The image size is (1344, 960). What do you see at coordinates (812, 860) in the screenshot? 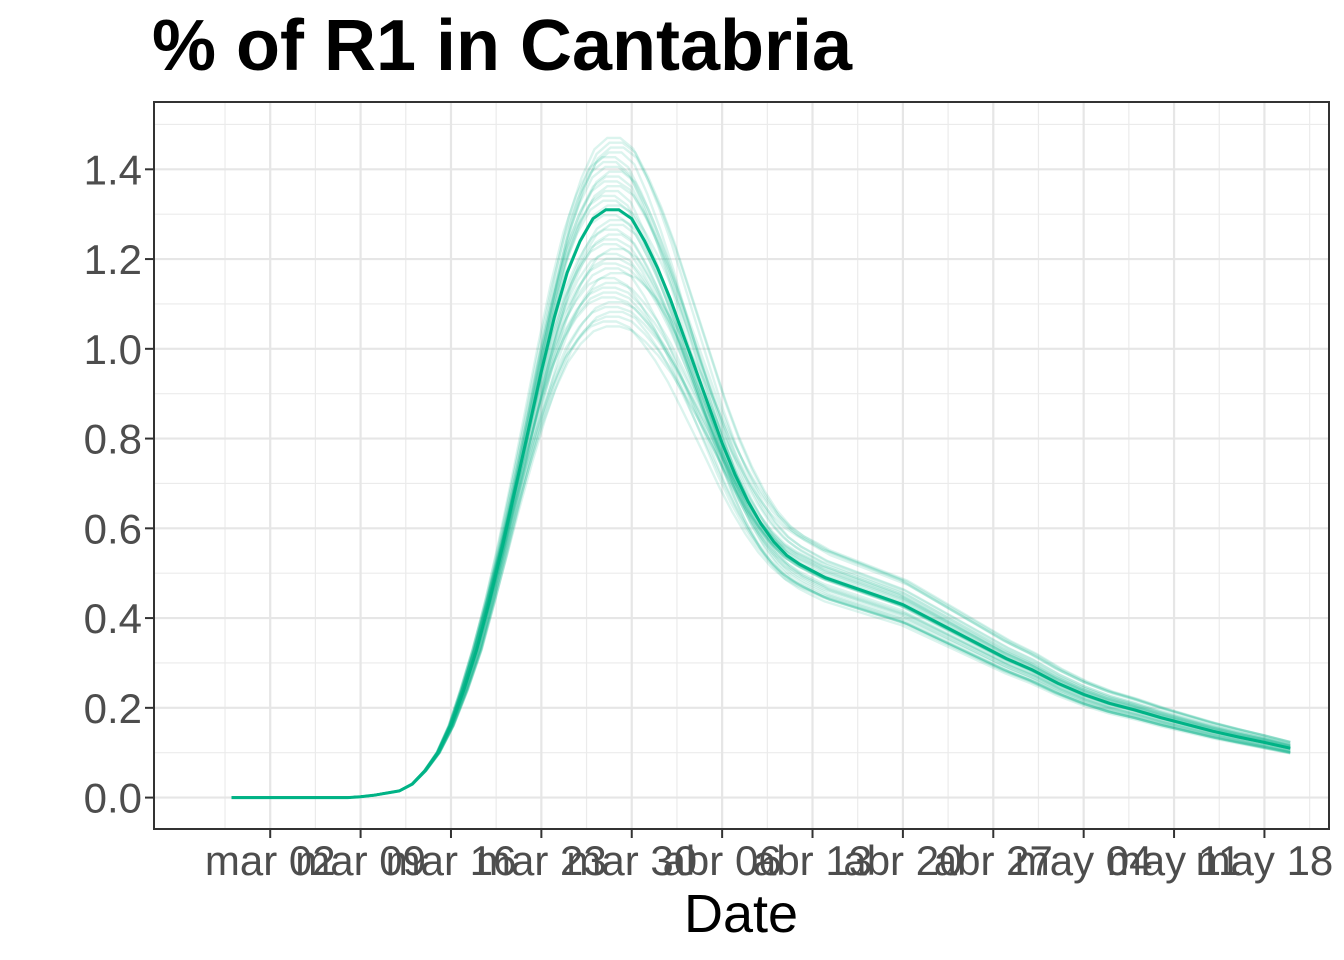
I see `x-tick-label: abr 13` at bounding box center [812, 860].